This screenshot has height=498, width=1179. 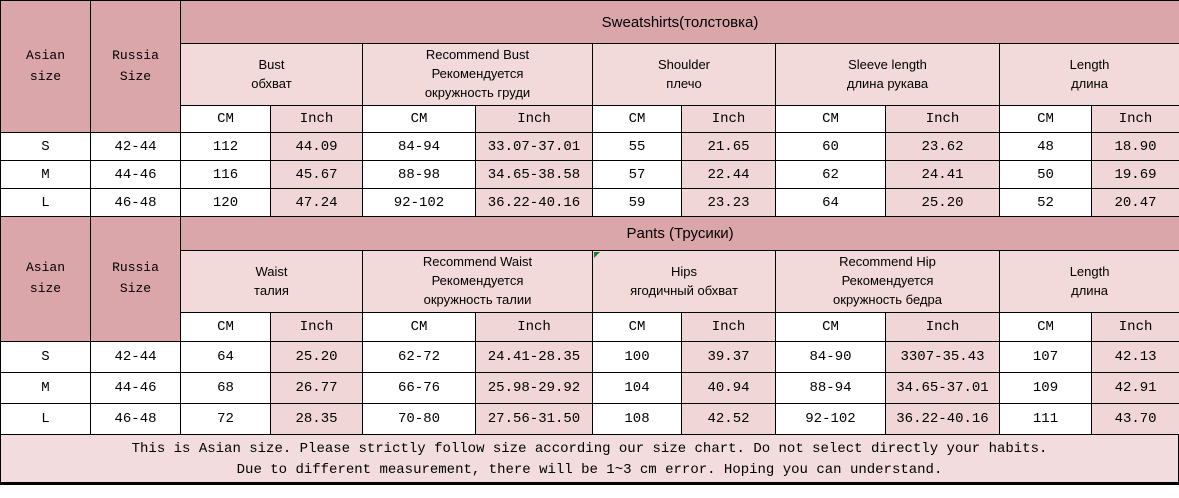 What do you see at coordinates (419, 202) in the screenshot?
I see `value-cell: 92-102` at bounding box center [419, 202].